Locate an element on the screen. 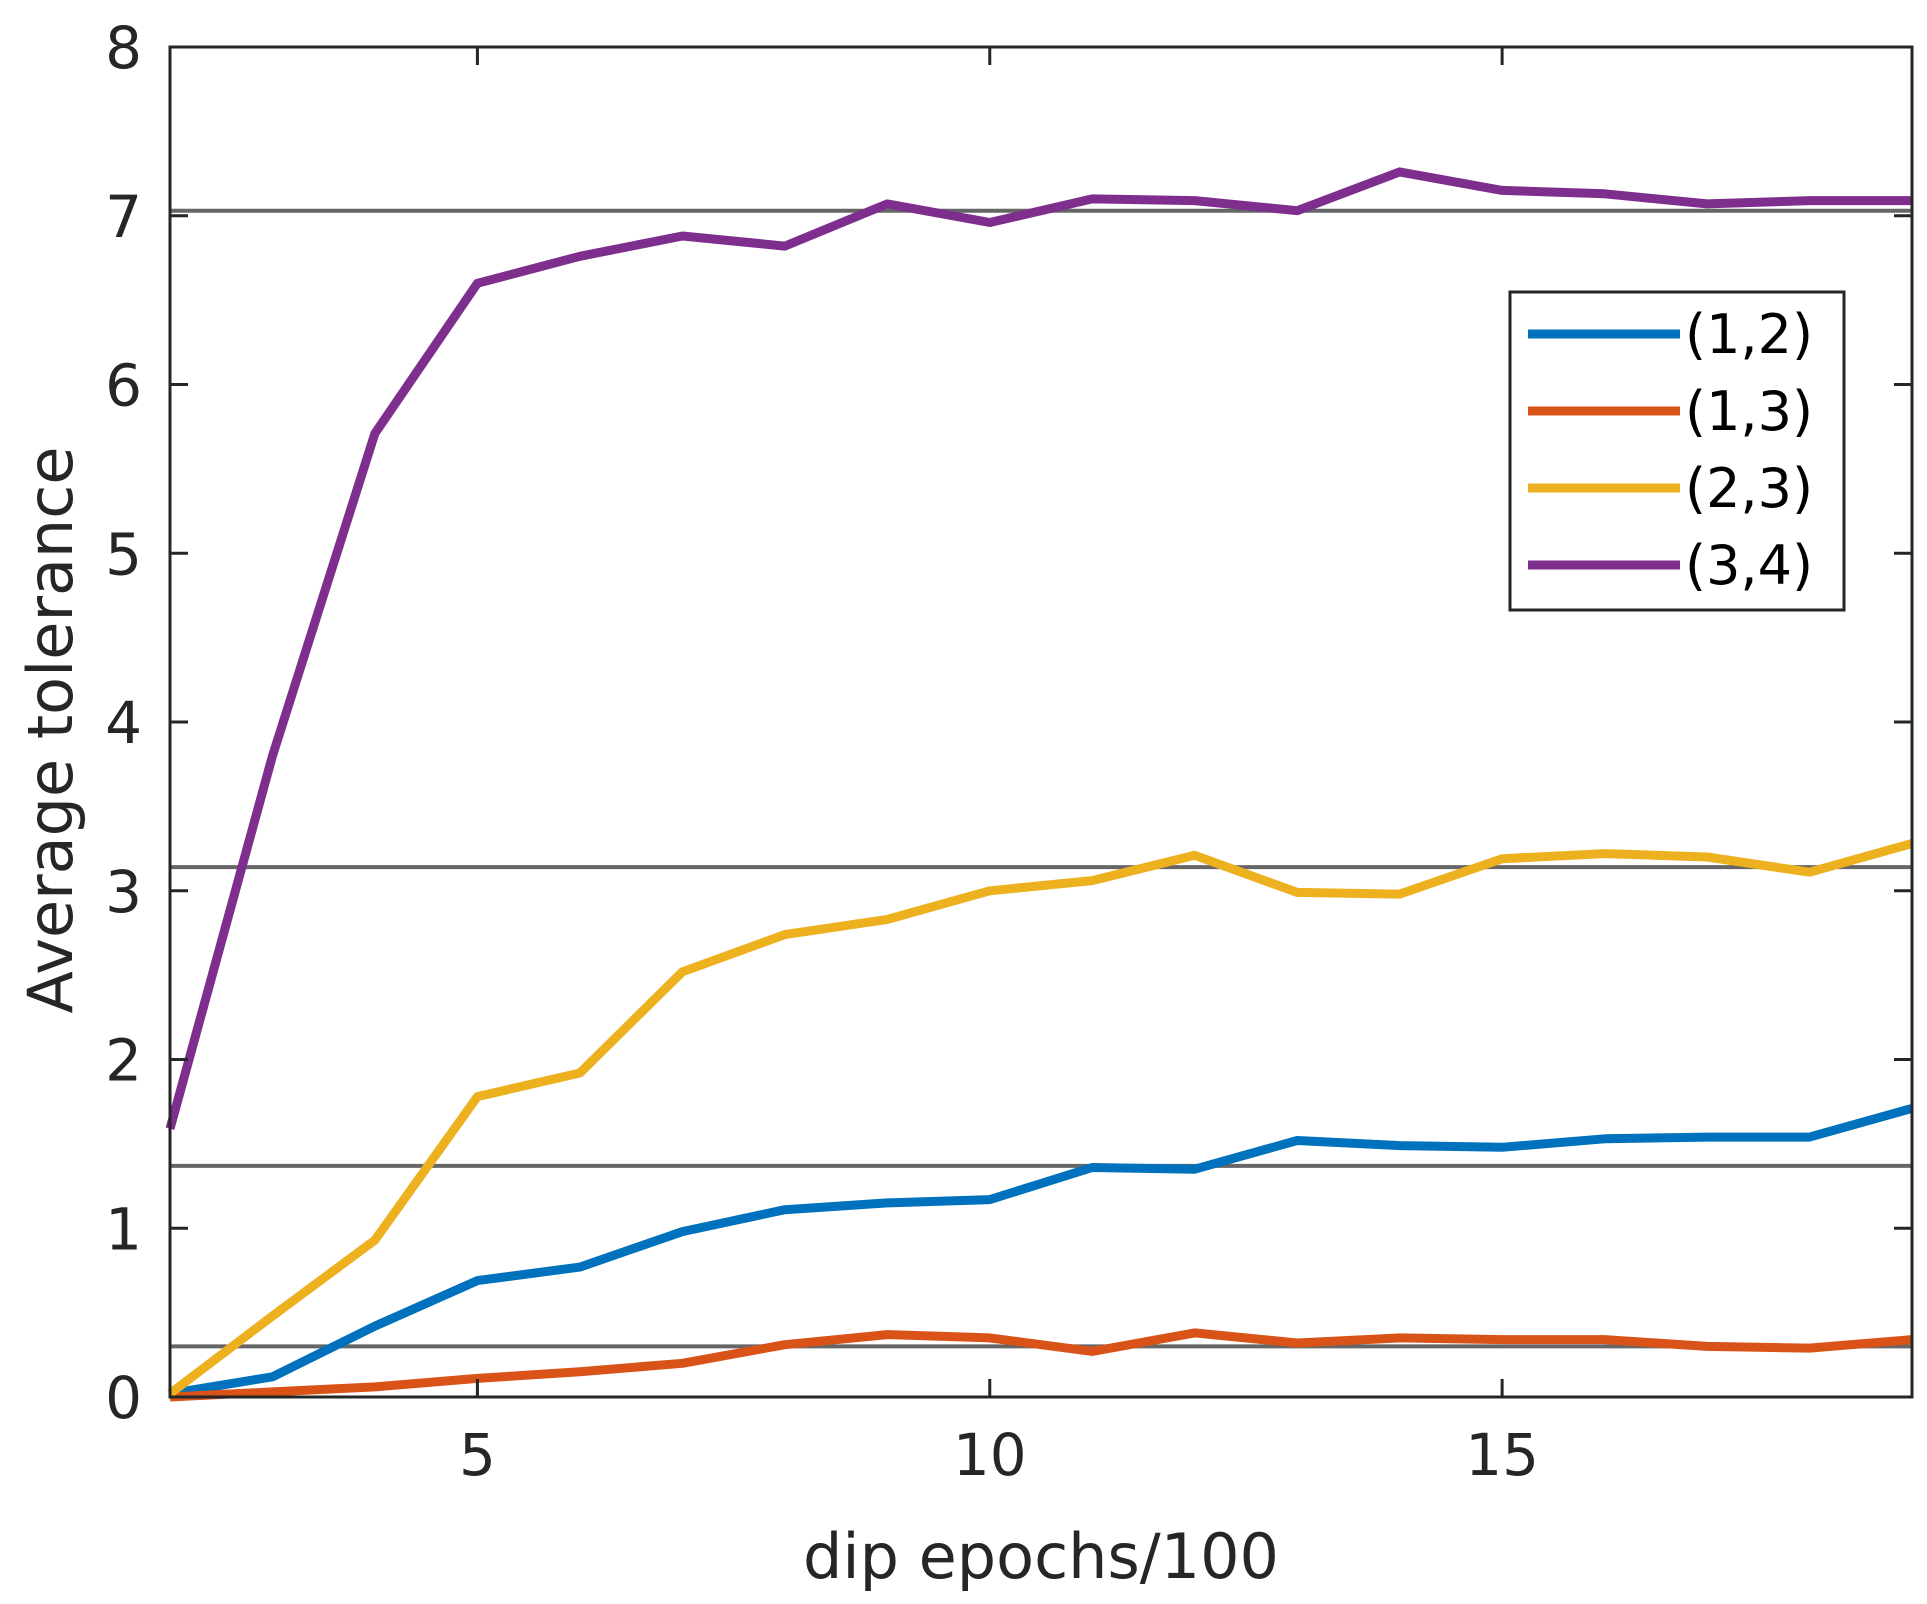 The height and width of the screenshot is (1604, 1927). y-tick-label: 5 is located at coordinates (123, 554).